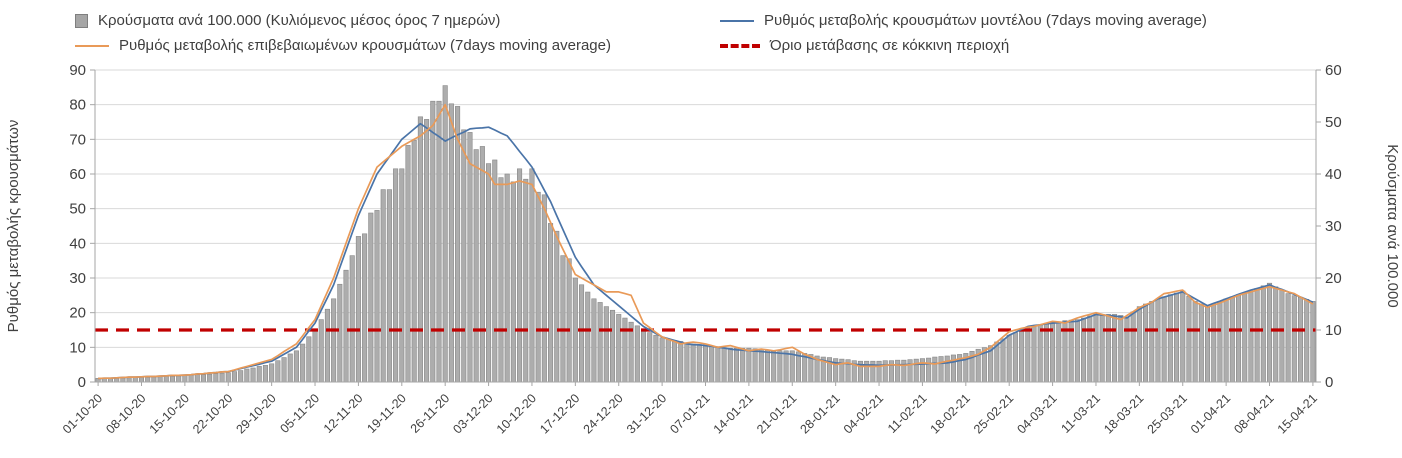  What do you see at coordinates (82, 226) in the screenshot?
I see `left-axis-ticks: 0 10 20 30 40 50 60 70 80 90` at bounding box center [82, 226].